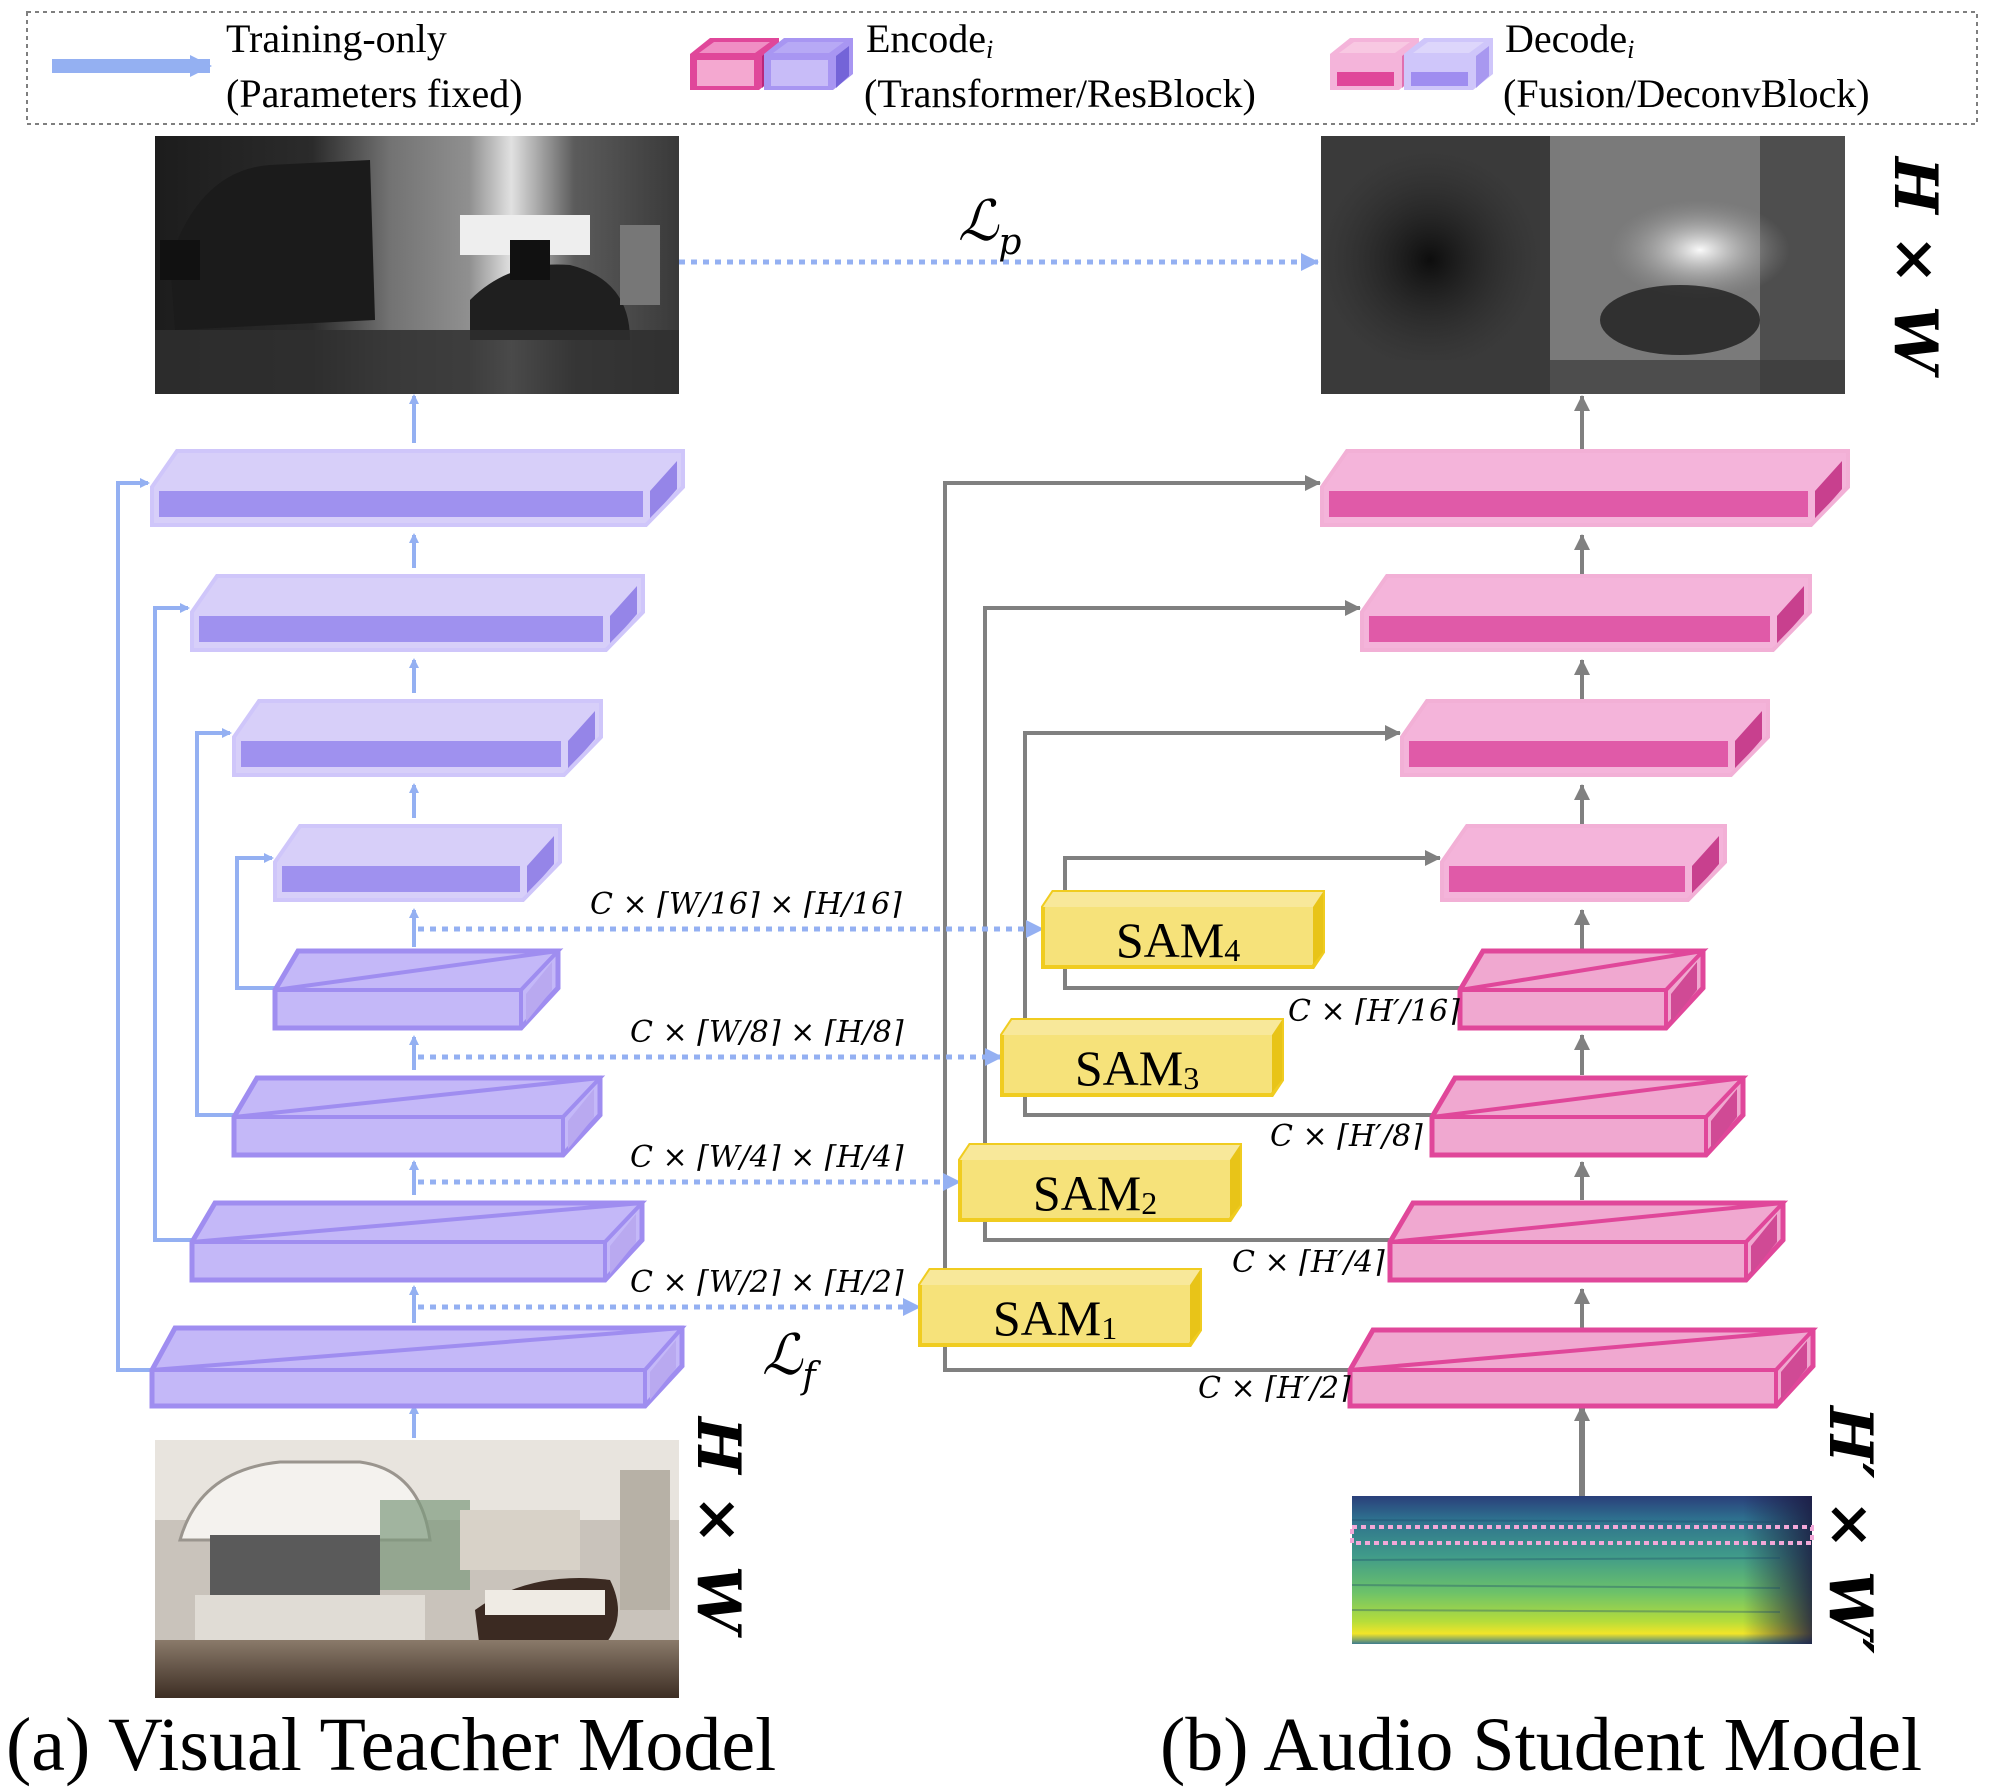 This screenshot has height=1788, width=2003. What do you see at coordinates (417, 1569) in the screenshot?
I see `teacher-input-panorama` at bounding box center [417, 1569].